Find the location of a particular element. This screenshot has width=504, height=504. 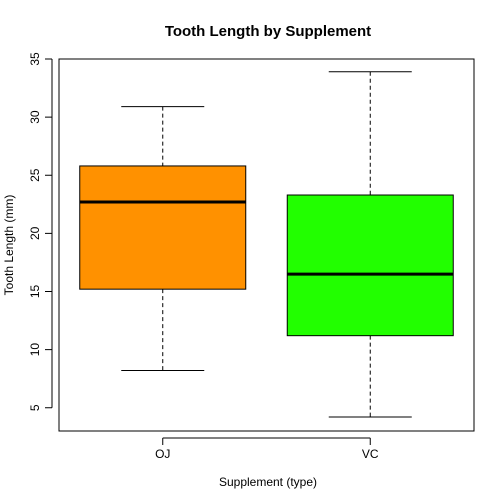

y-tick-label: 35 is located at coordinates (35, 59).